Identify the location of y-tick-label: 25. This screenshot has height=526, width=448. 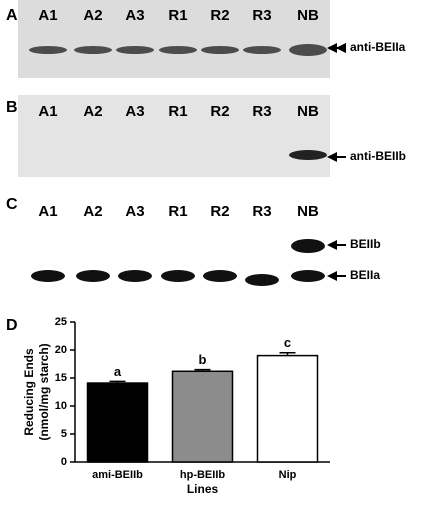
(61, 322).